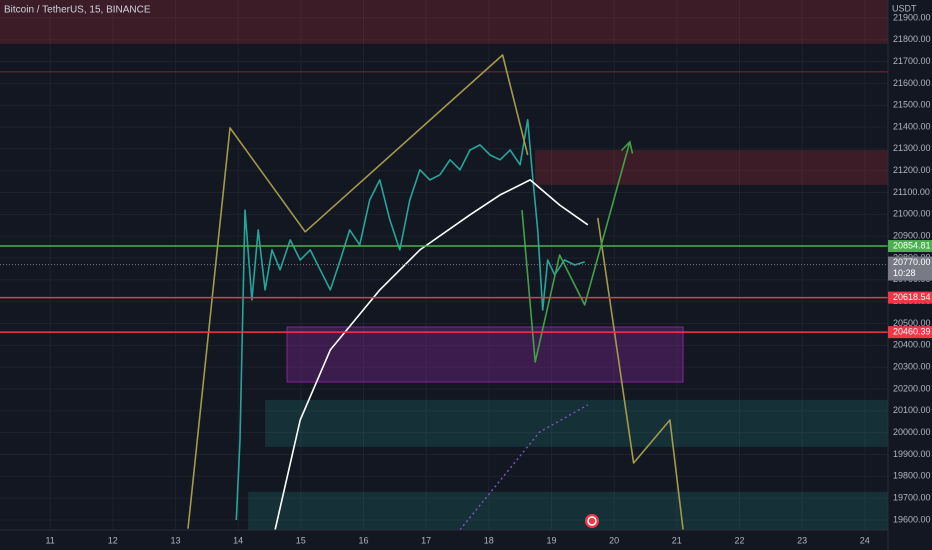  Describe the element at coordinates (912, 367) in the screenshot. I see `y-tick-label: 20300.00` at that location.